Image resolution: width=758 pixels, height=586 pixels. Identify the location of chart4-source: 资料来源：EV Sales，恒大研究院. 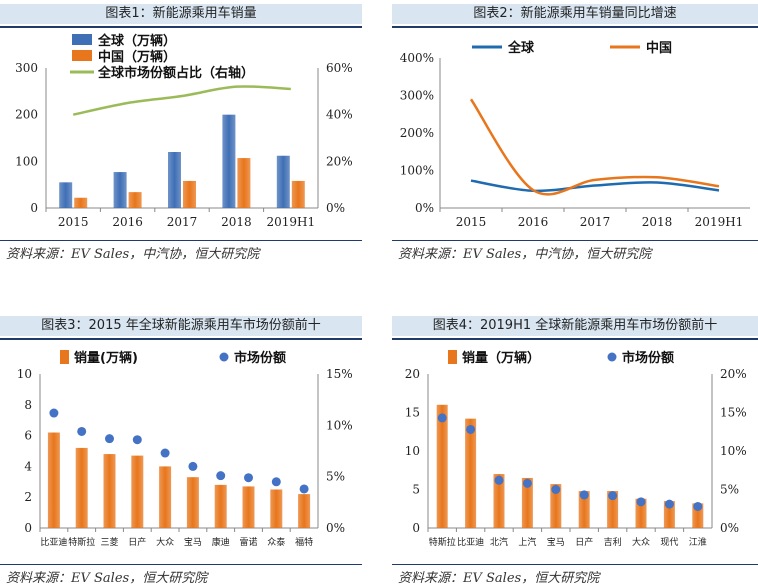
(498, 576).